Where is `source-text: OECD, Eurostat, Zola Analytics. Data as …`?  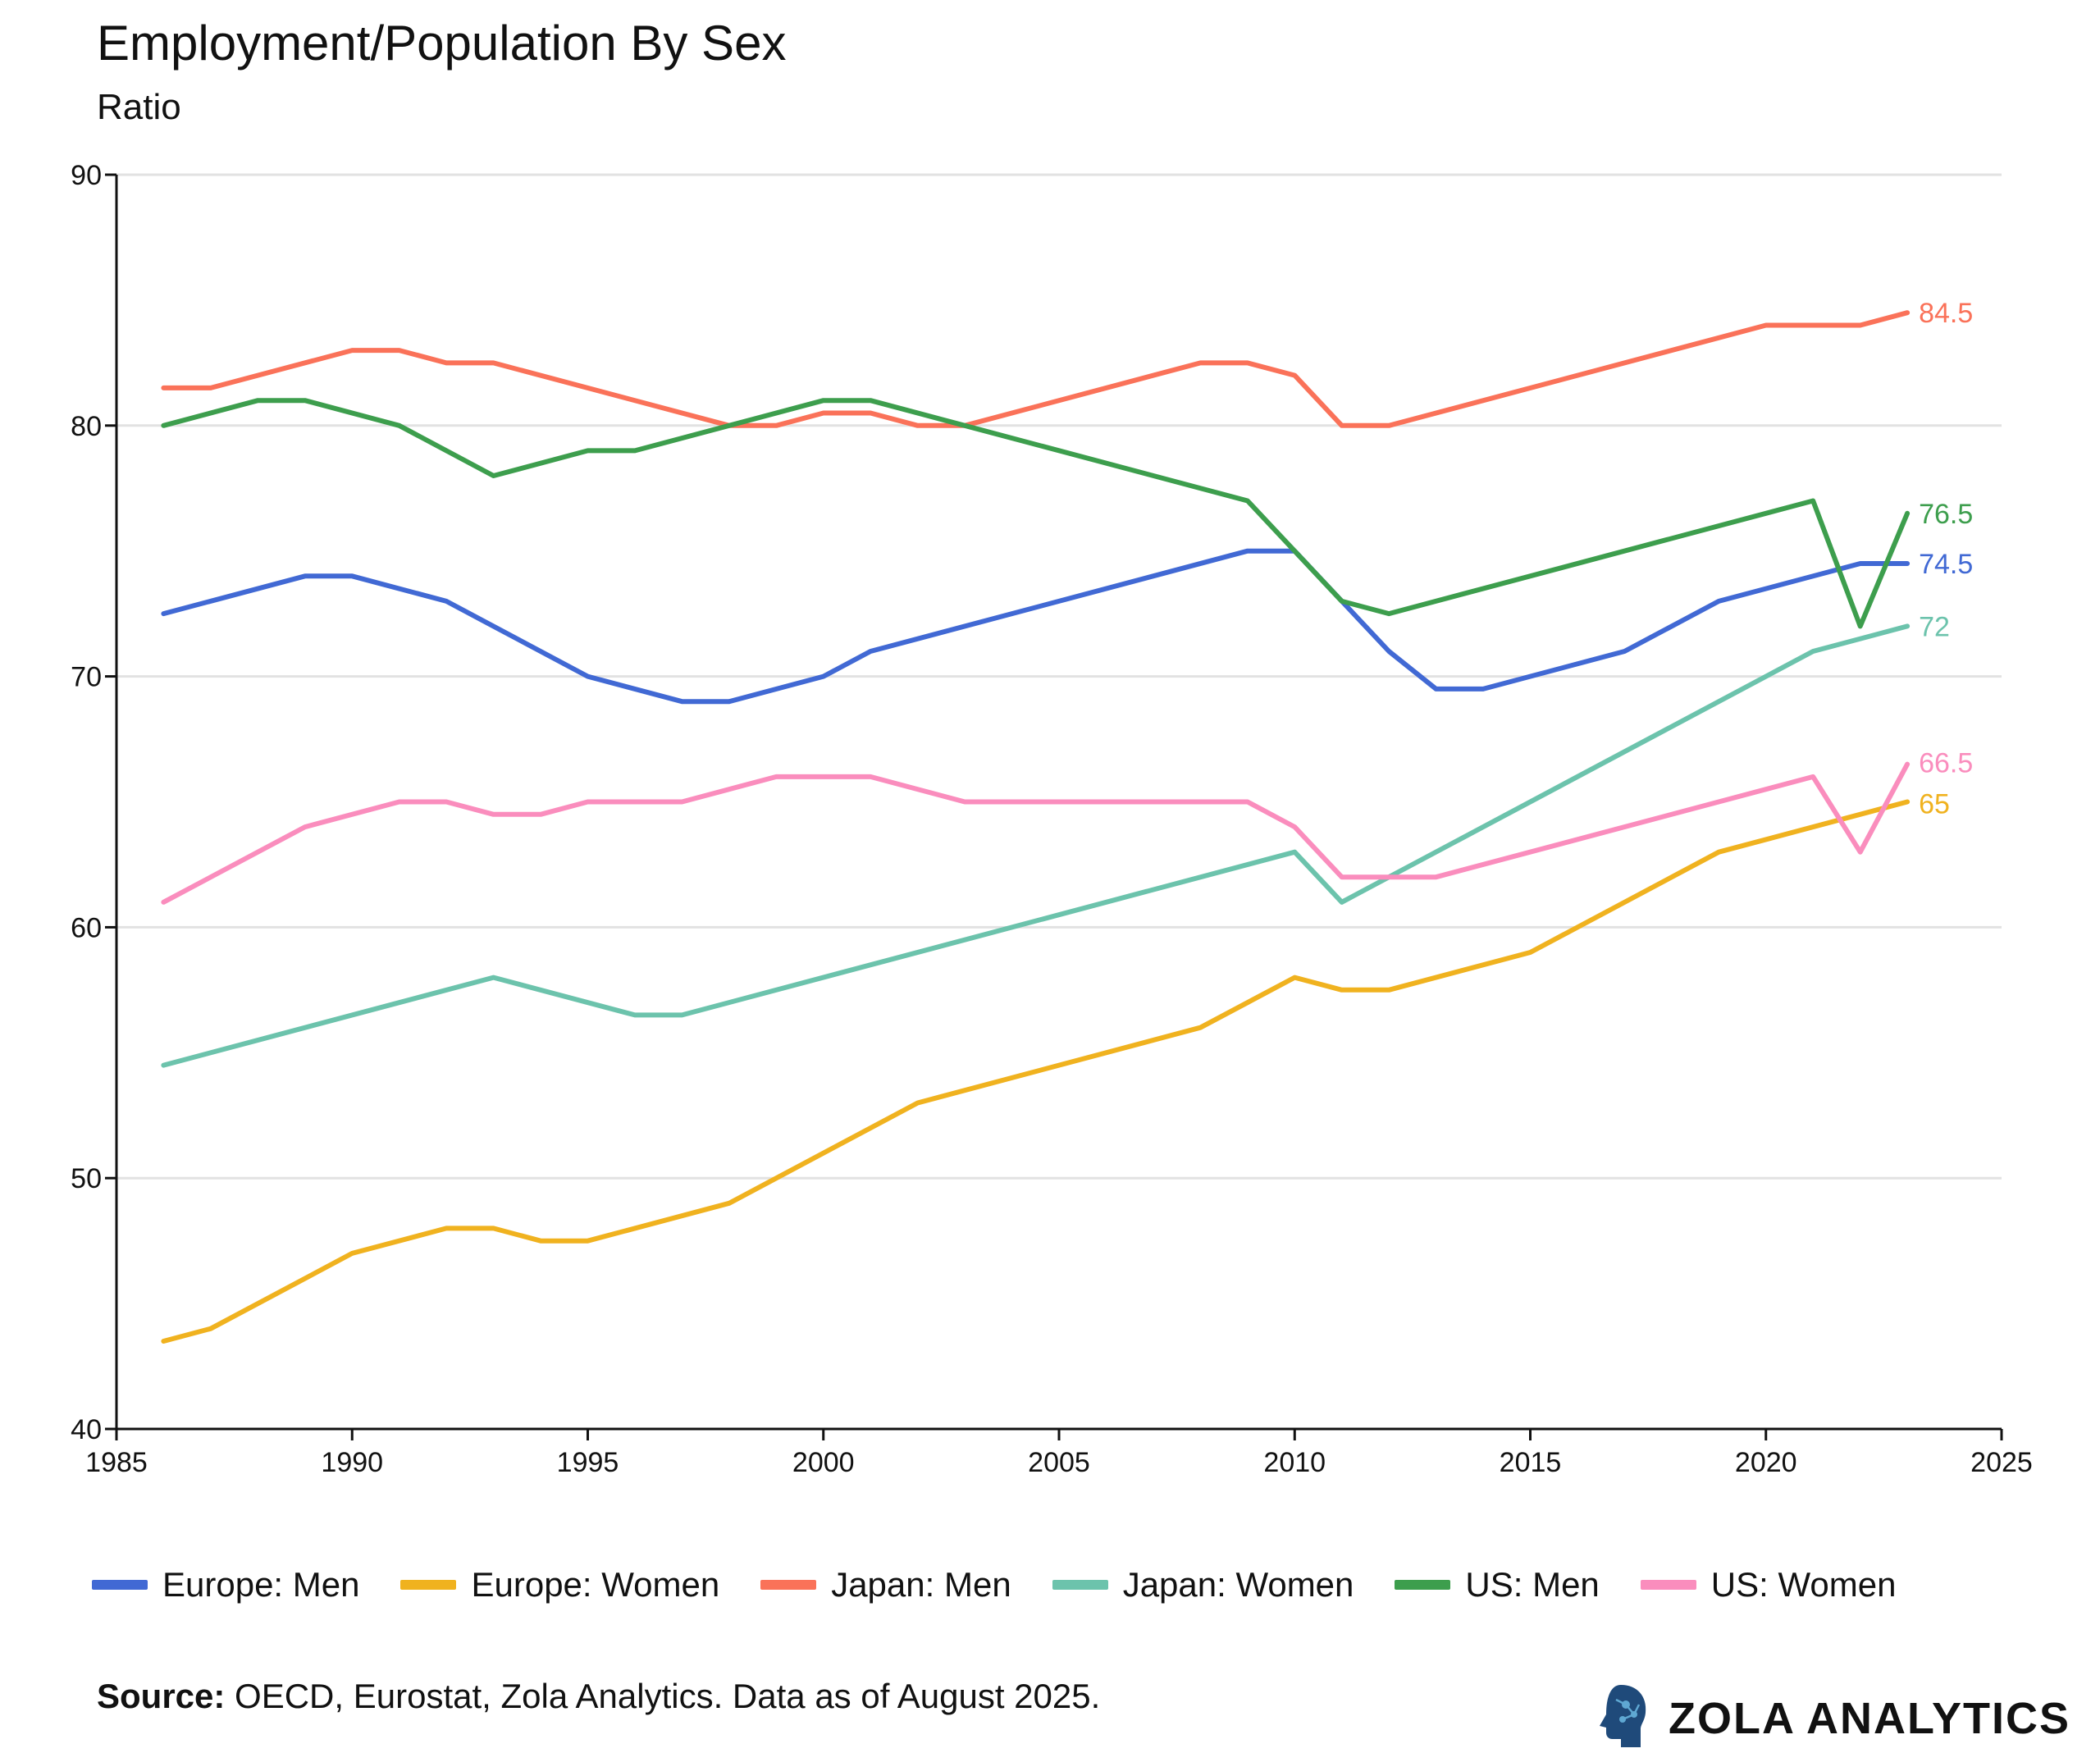
source-text: OECD, Eurostat, Zola Analytics. Data as … is located at coordinates (663, 1696).